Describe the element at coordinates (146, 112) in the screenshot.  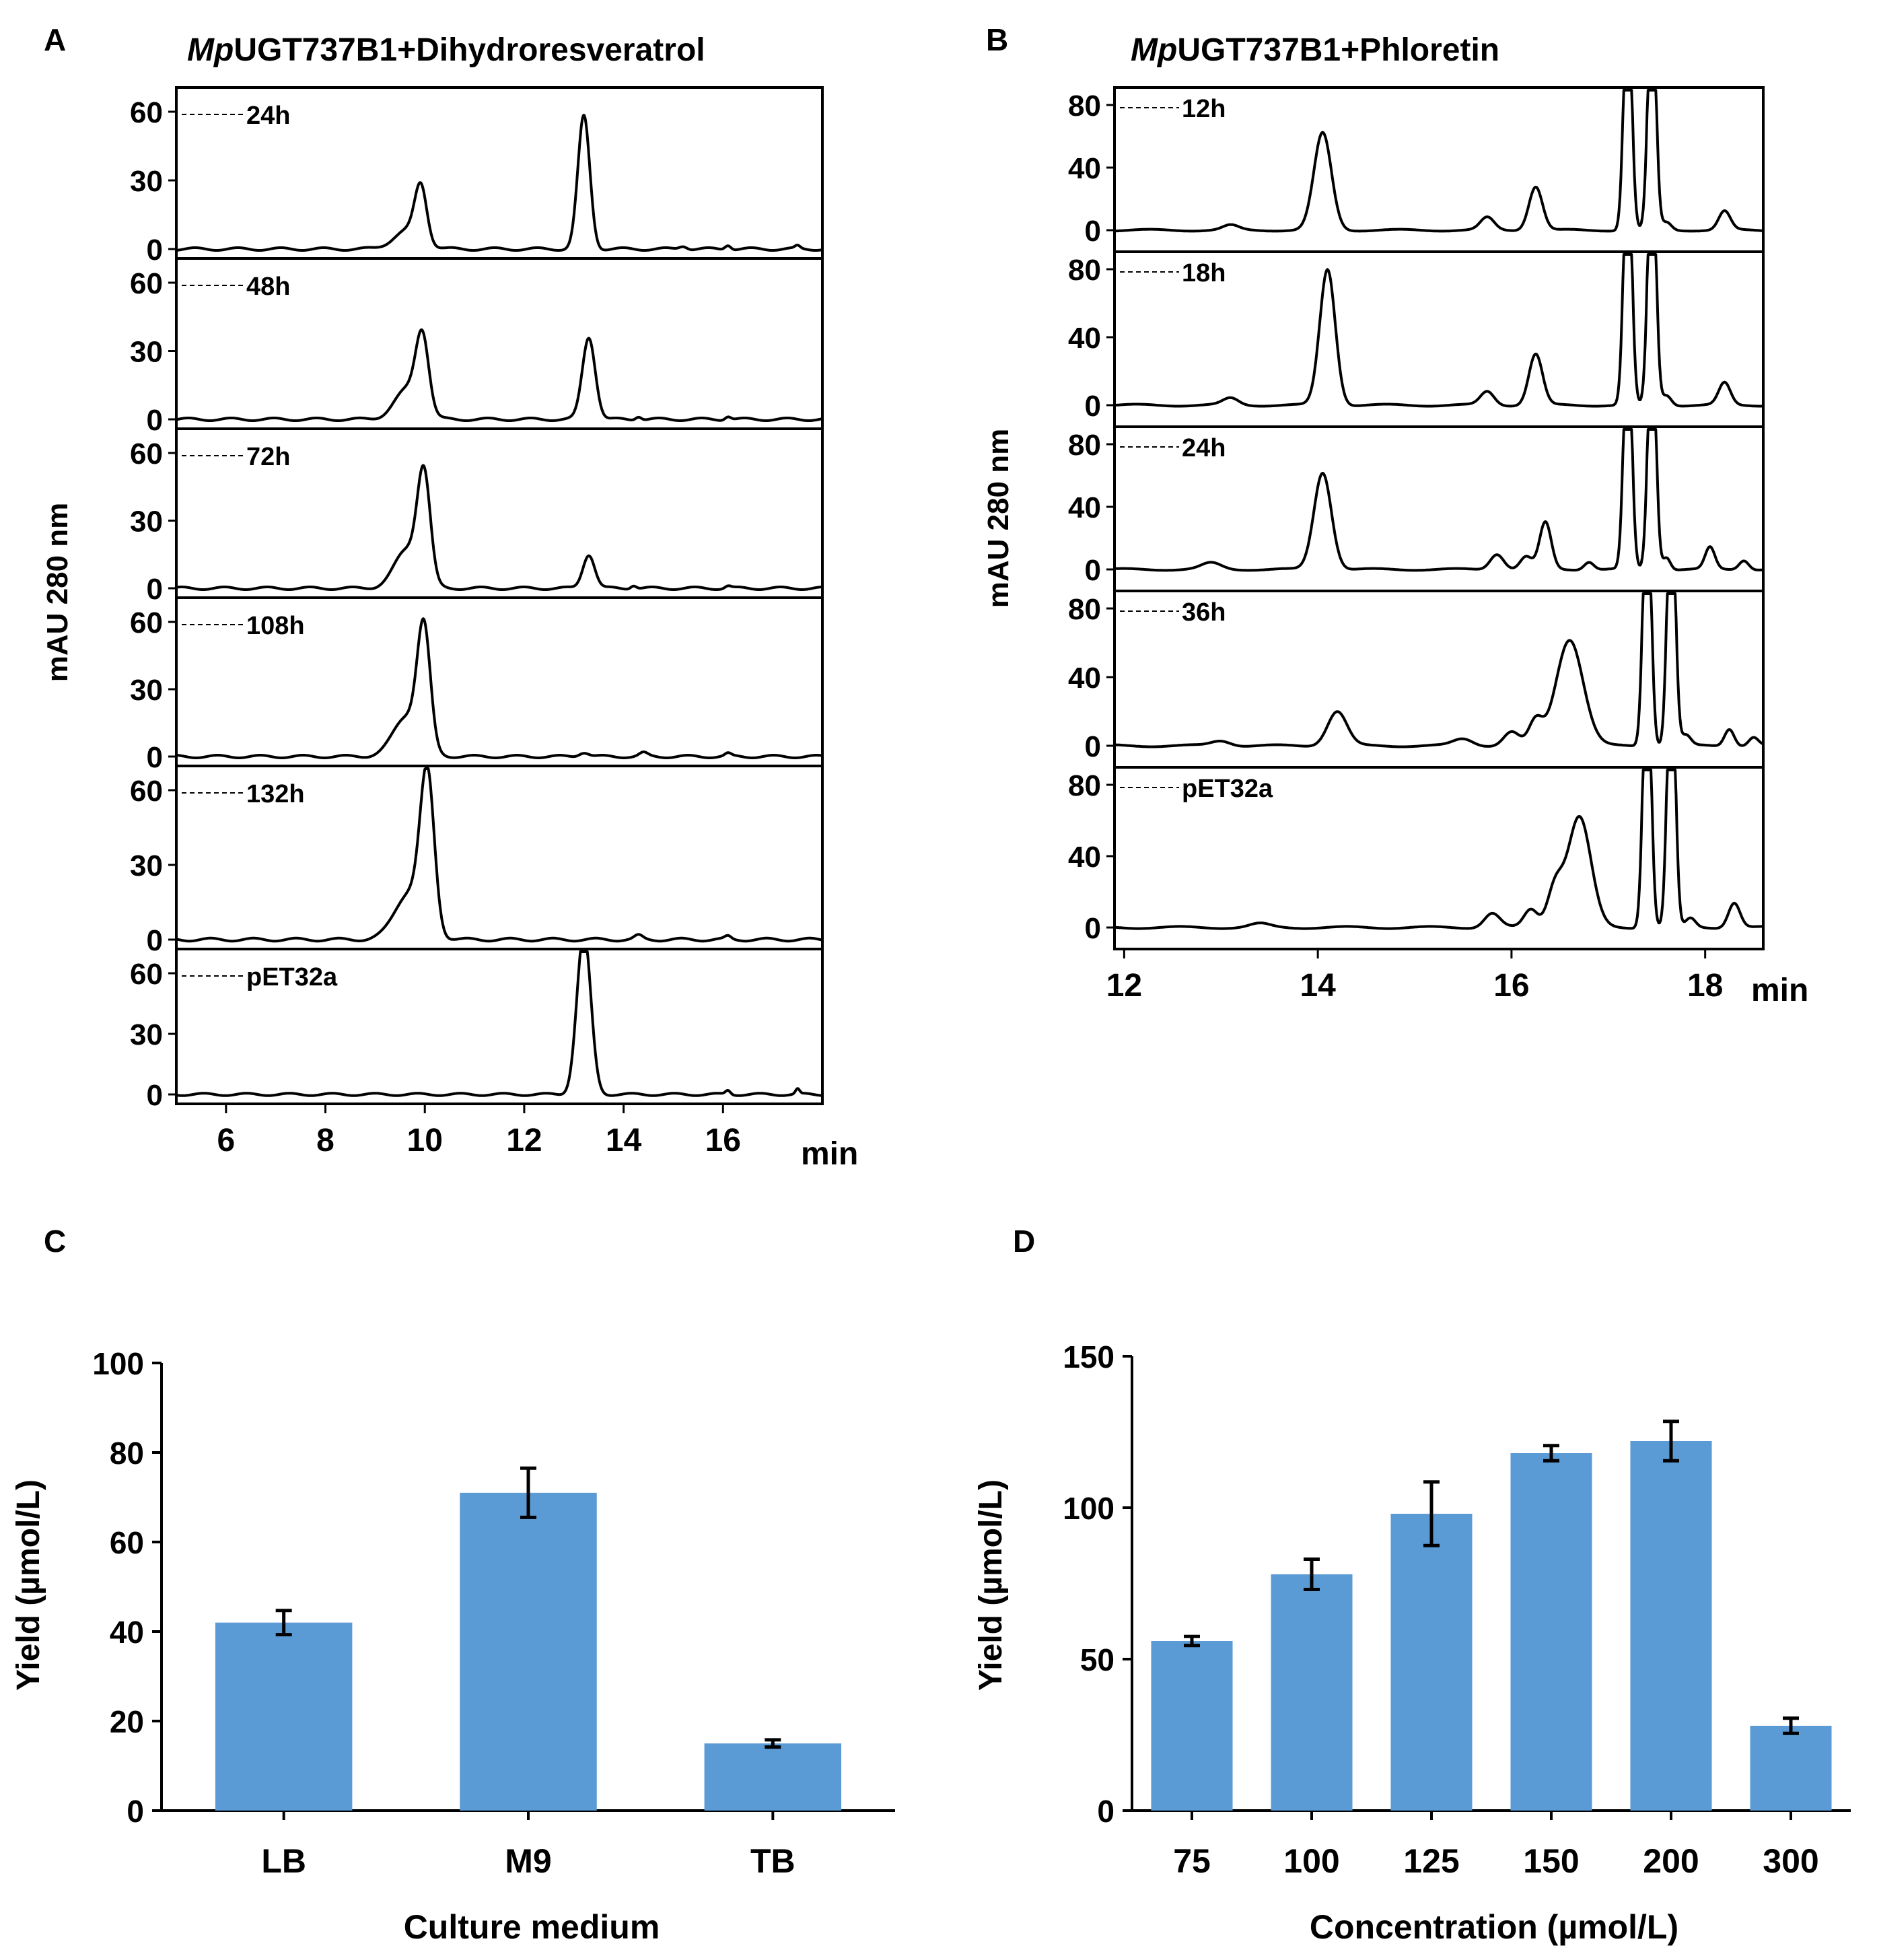
I see `panel-a-y-tick-label-0-2: 60` at that location.